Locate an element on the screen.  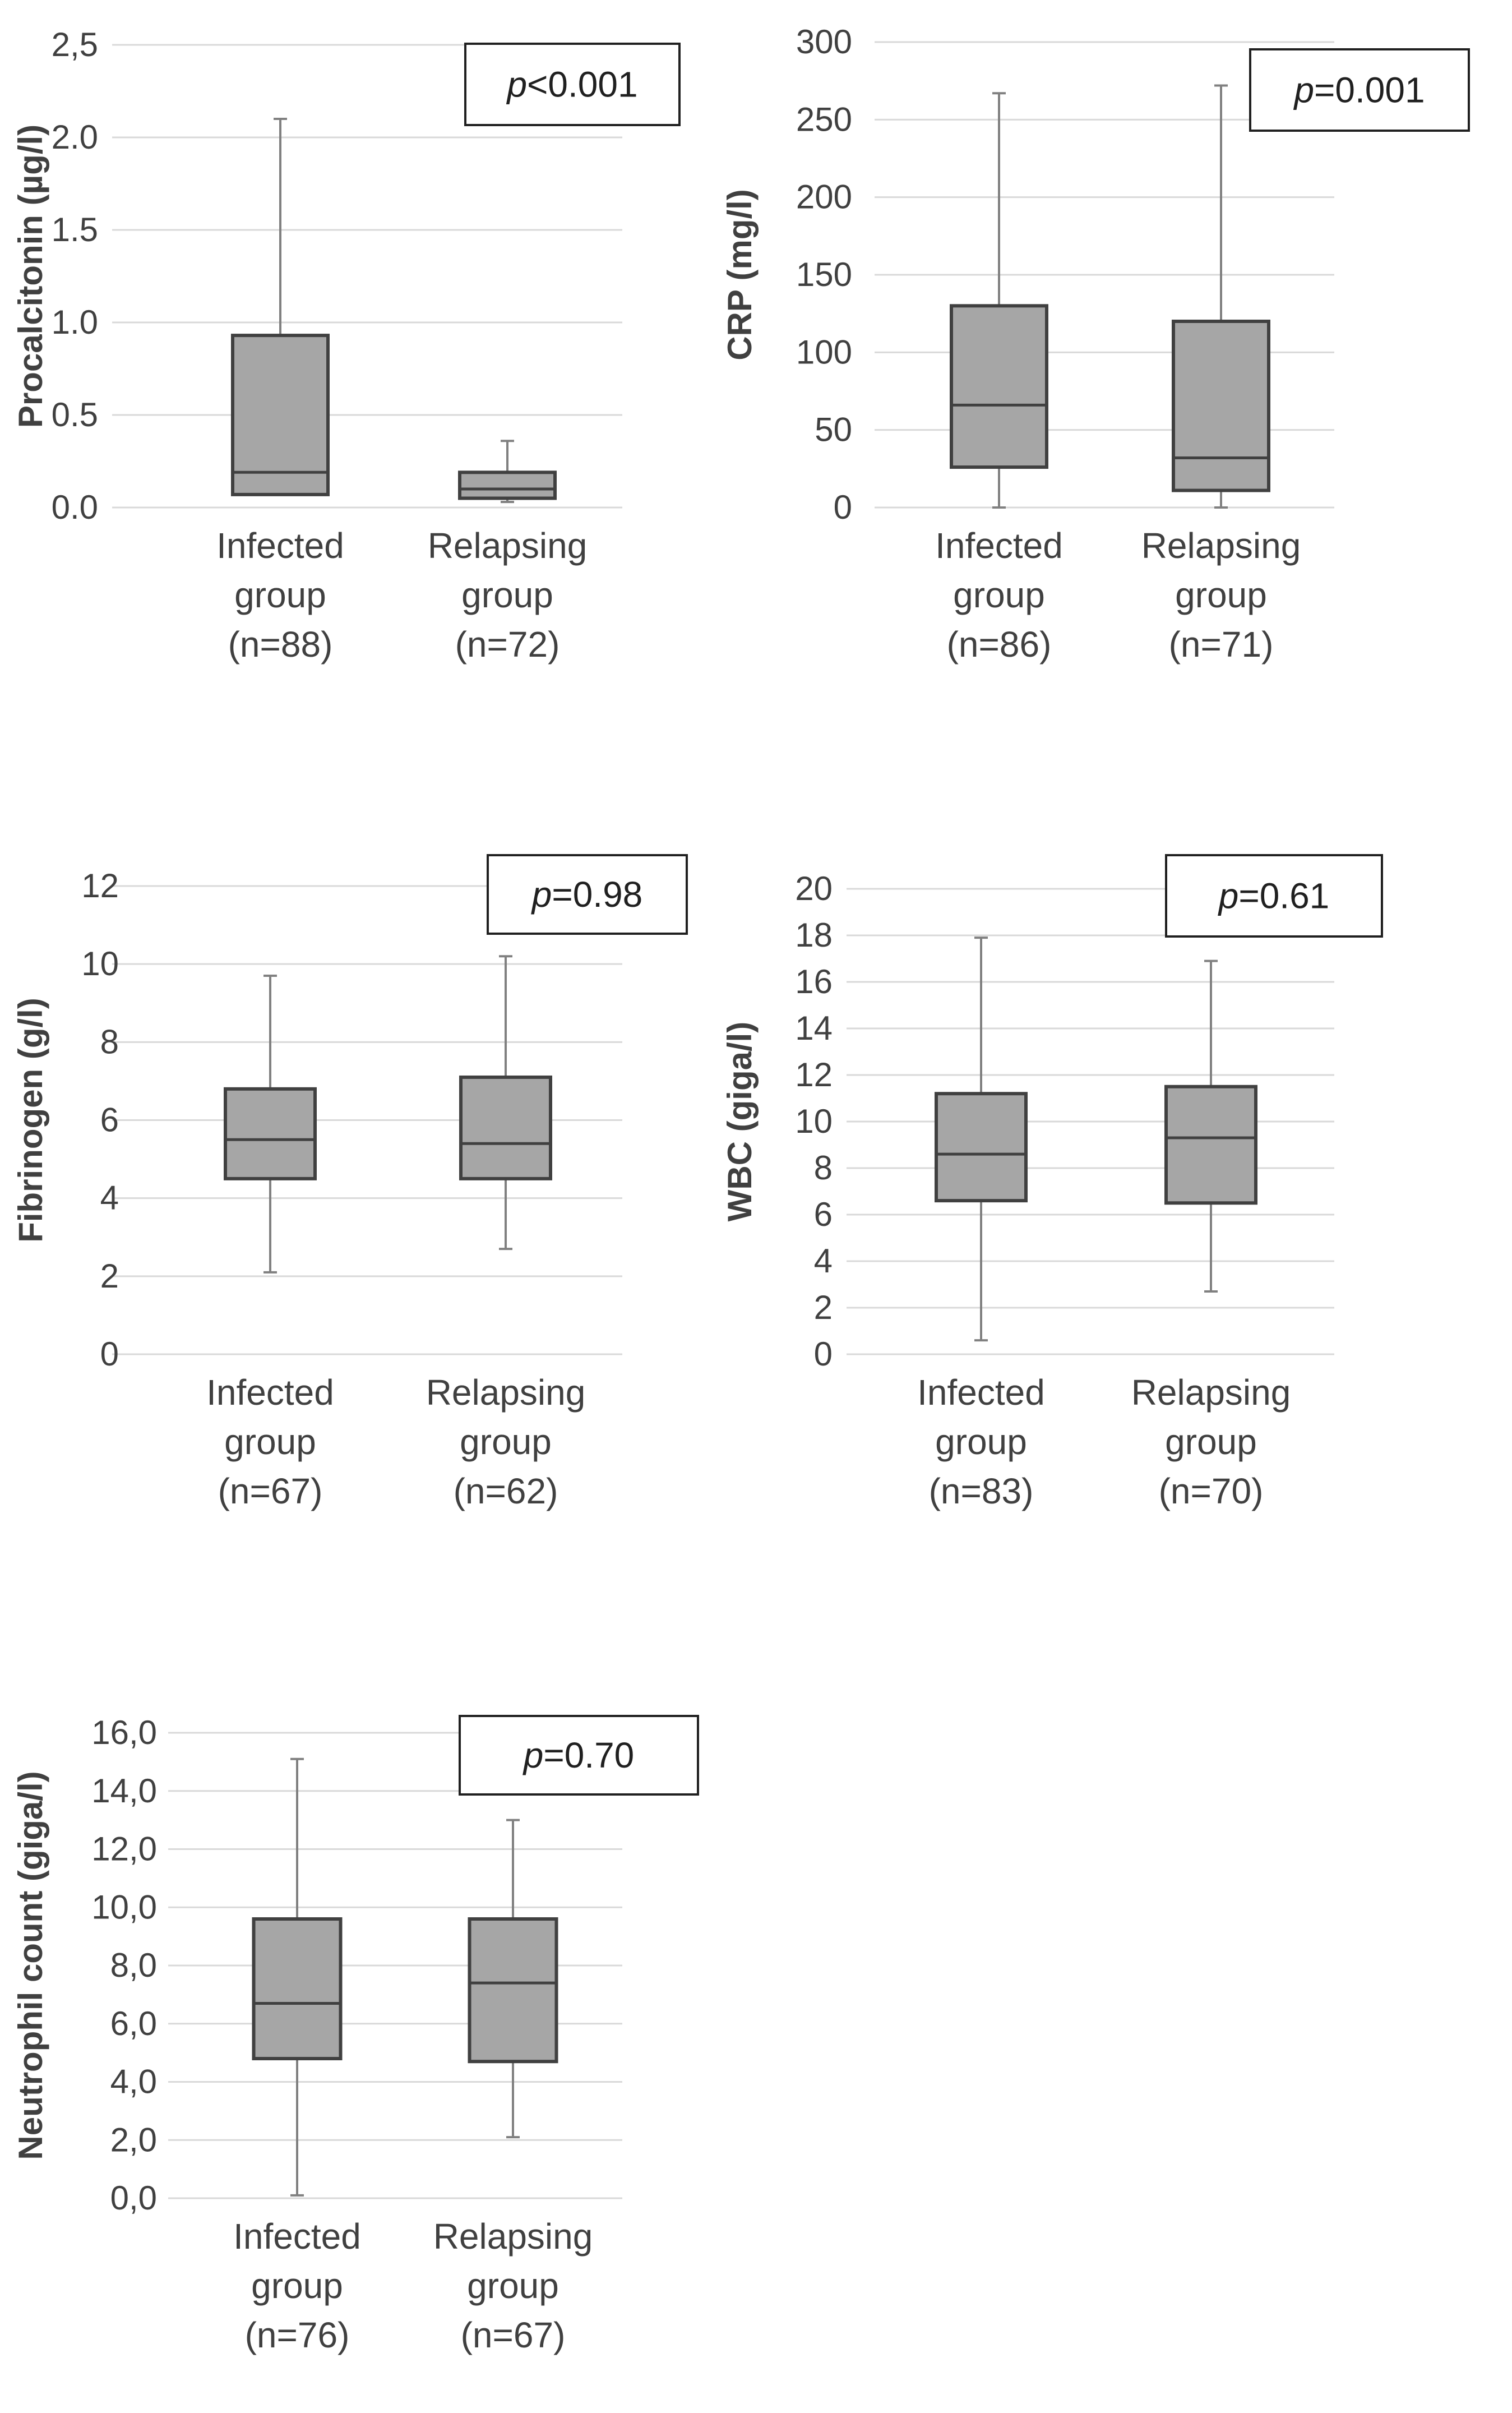
p-value-label: p=0.70 is located at coordinates (579, 1755).